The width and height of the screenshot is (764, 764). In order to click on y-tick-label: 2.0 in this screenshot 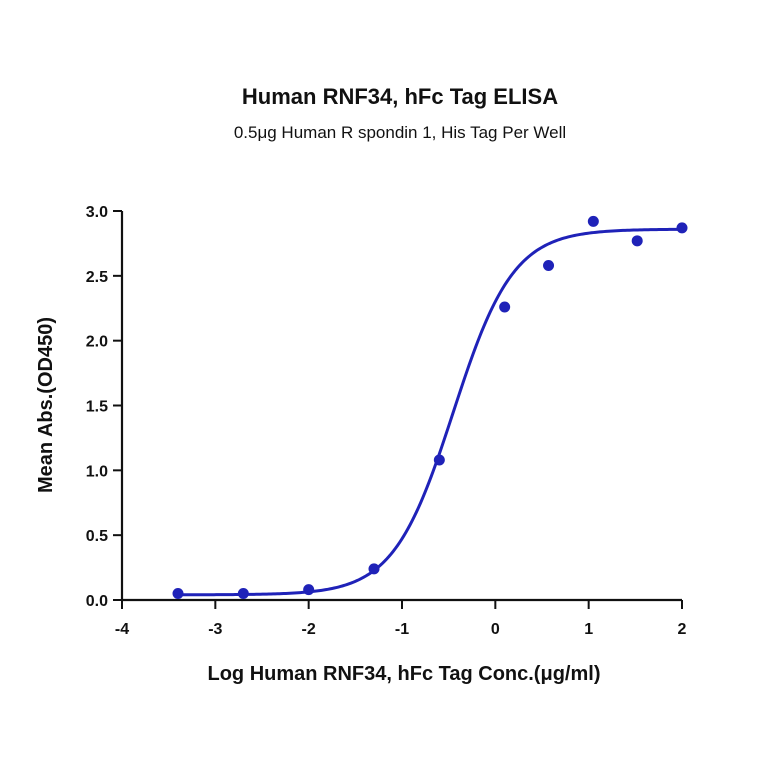, I will do `click(97, 342)`.